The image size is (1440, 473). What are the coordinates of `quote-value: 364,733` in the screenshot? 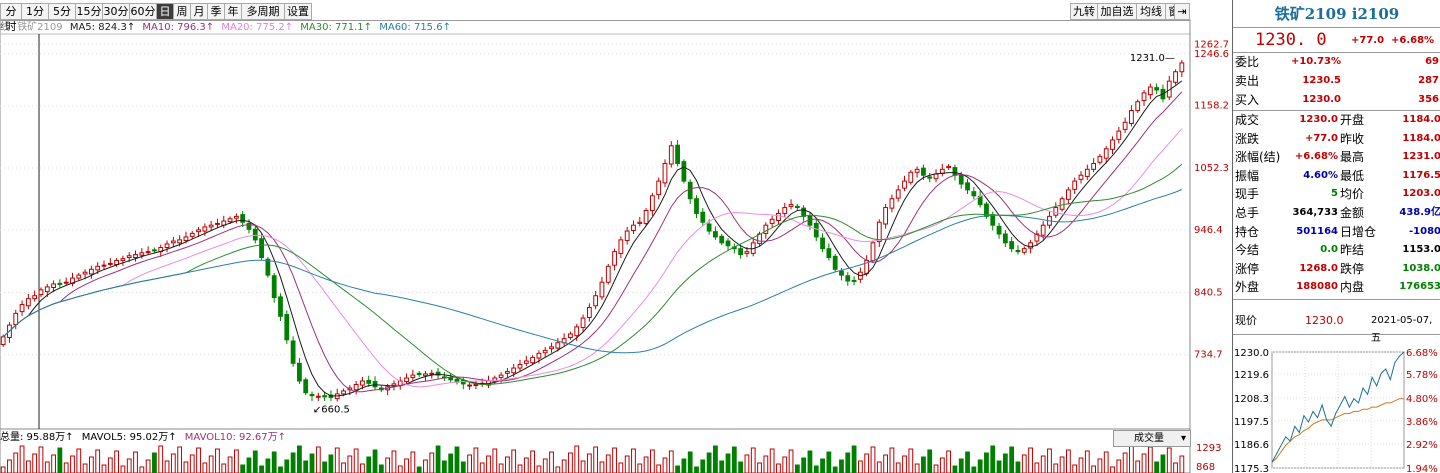 It's located at (1315, 212).